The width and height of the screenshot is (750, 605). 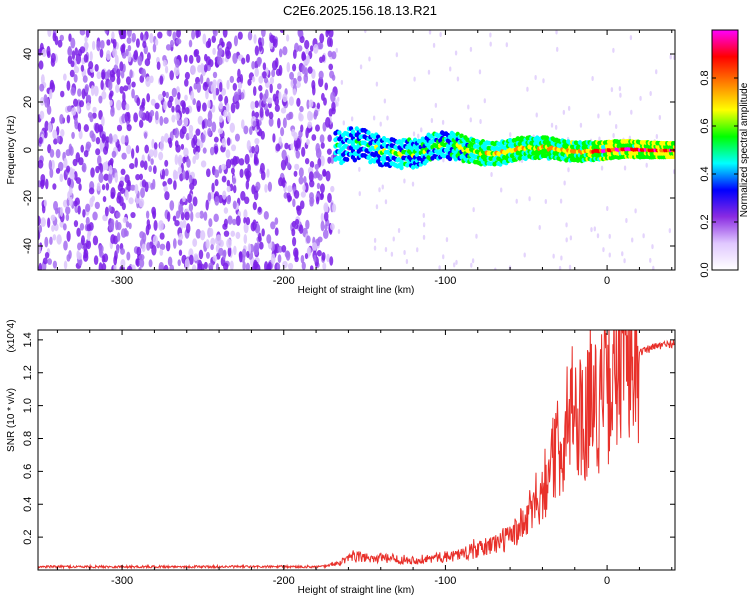 What do you see at coordinates (28, 372) in the screenshot?
I see `snr-y-tick-label: 1.2` at bounding box center [28, 372].